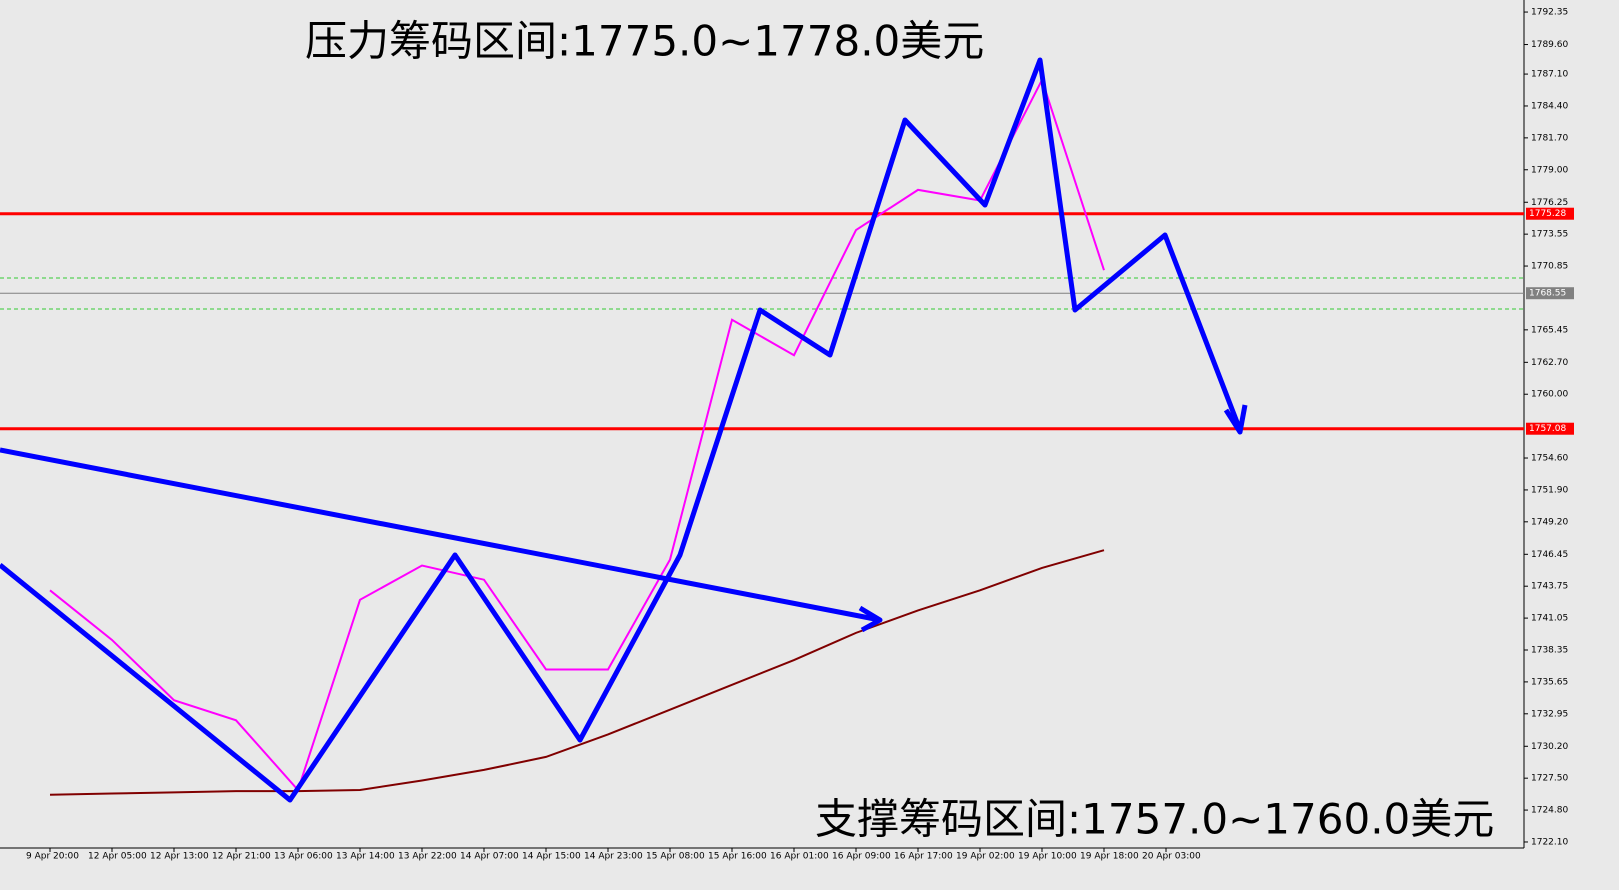 This screenshot has height=890, width=1619. I want to click on y-tick-label: 1743.75, so click(1549, 587).